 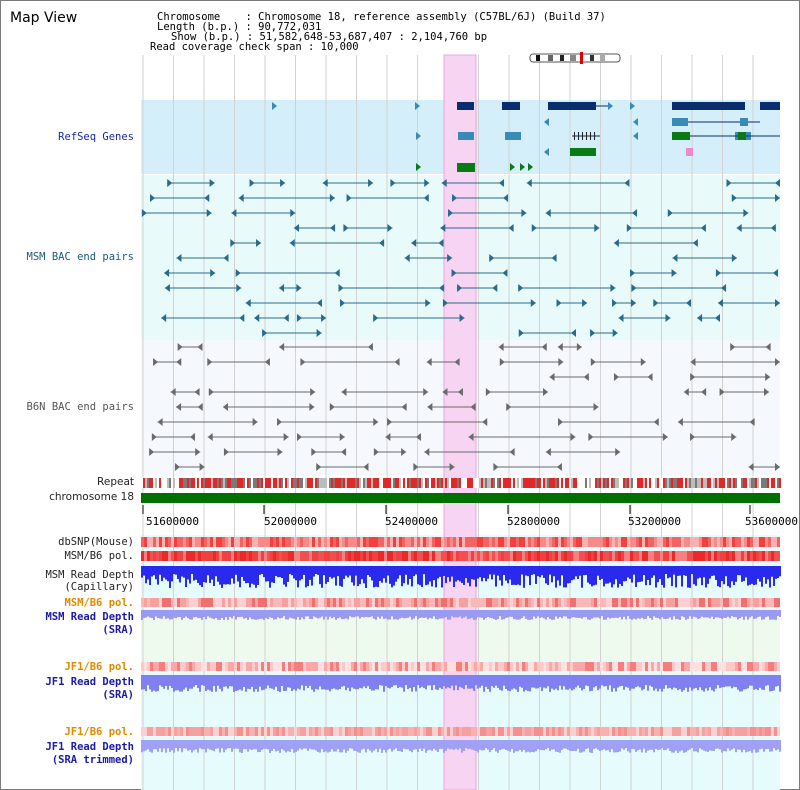 I want to click on label-jf1-depth-sra-1: JF1 Read Depth, so click(x=89, y=682).